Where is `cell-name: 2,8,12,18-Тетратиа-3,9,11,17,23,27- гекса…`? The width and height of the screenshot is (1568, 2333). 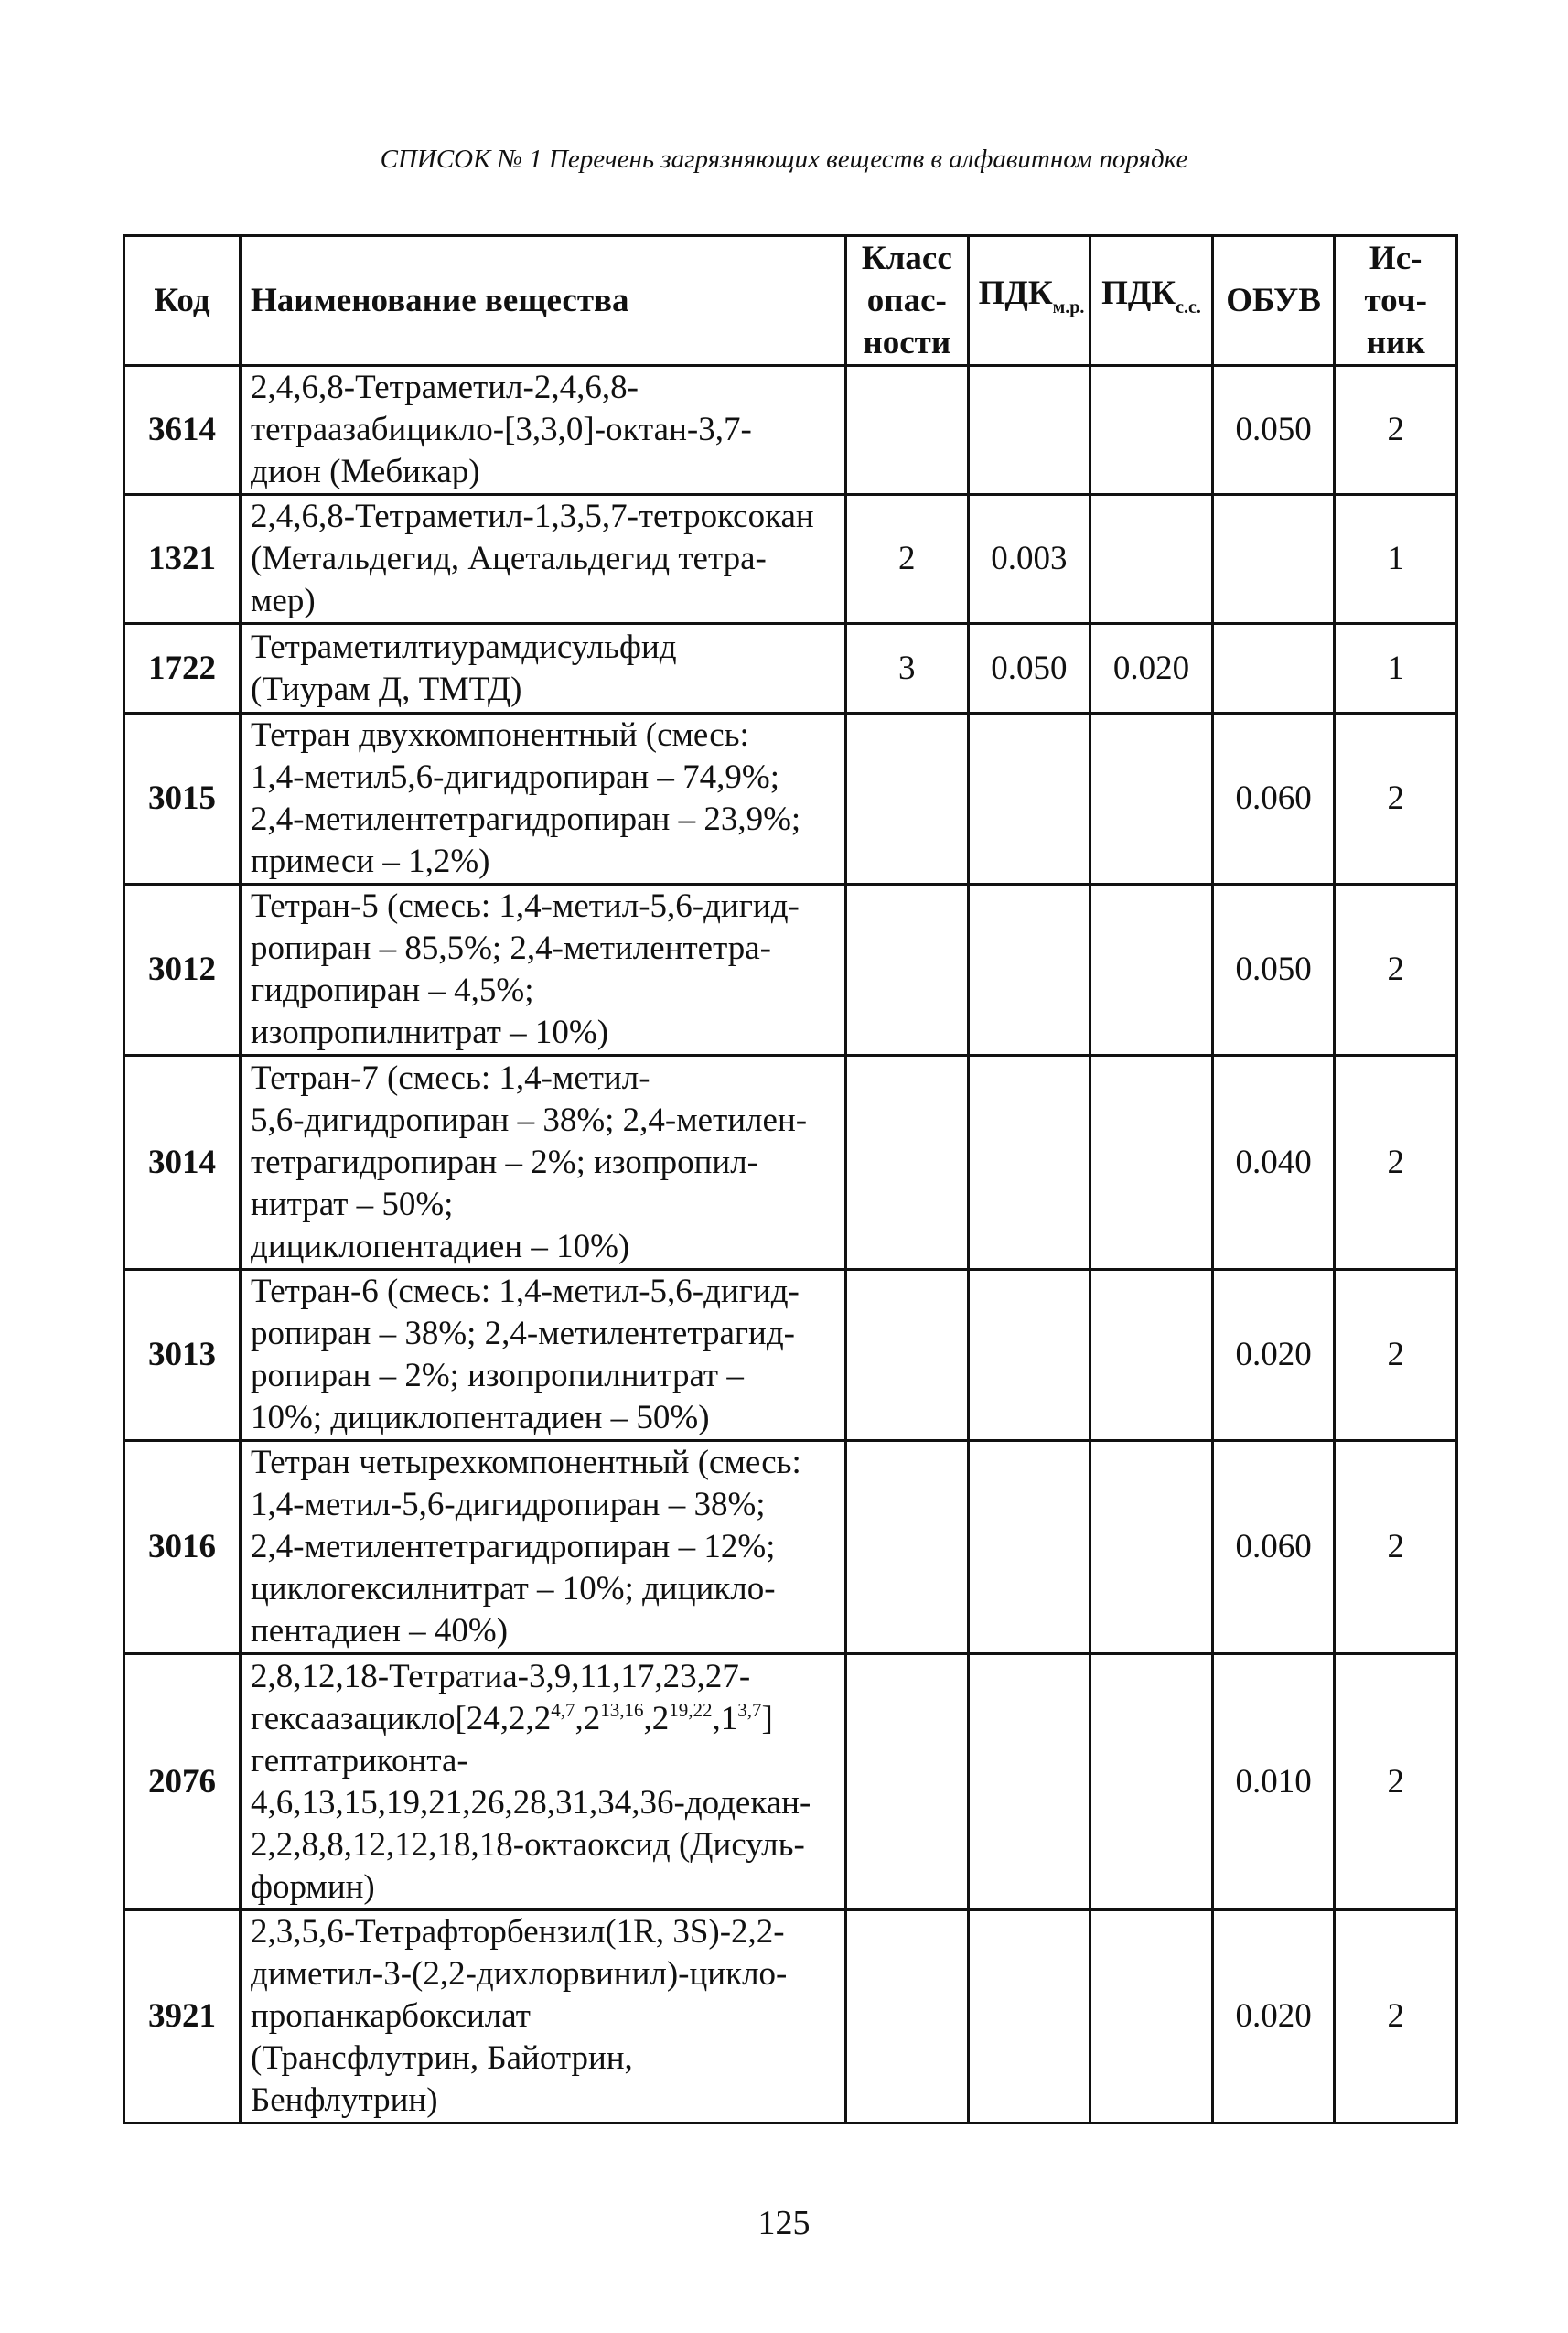 cell-name: 2,8,12,18-Тетратиа-3,9,11,17,23,27- гекса… is located at coordinates (543, 1781).